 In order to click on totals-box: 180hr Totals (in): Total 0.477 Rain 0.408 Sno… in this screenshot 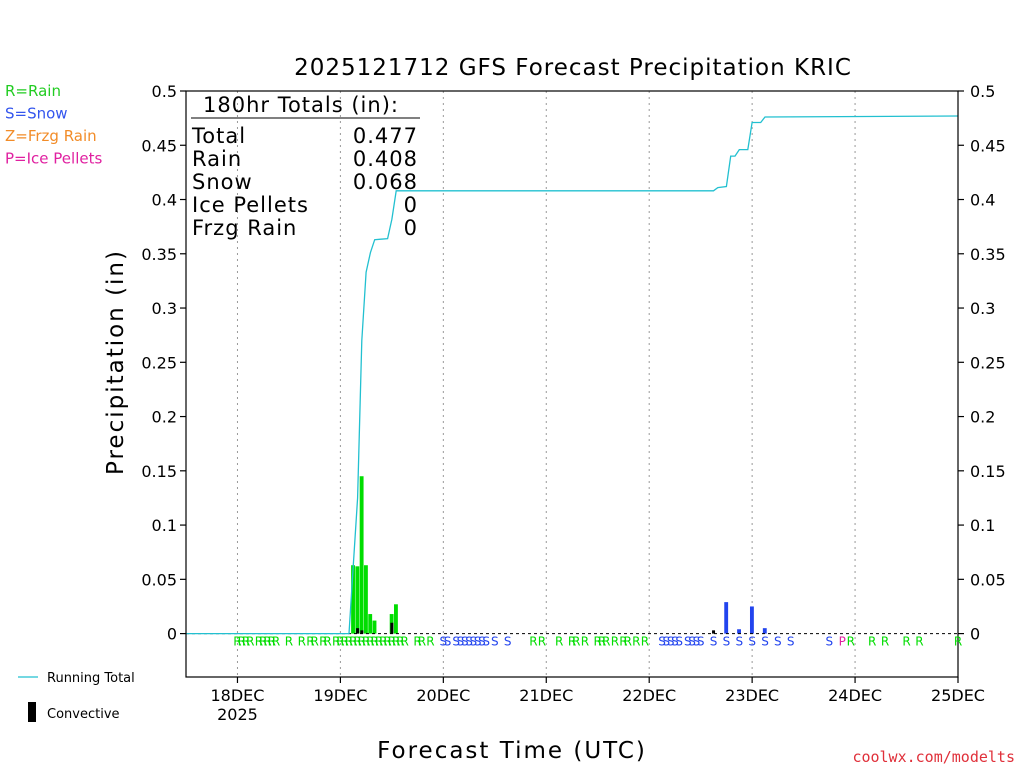, I will do `click(305, 166)`.